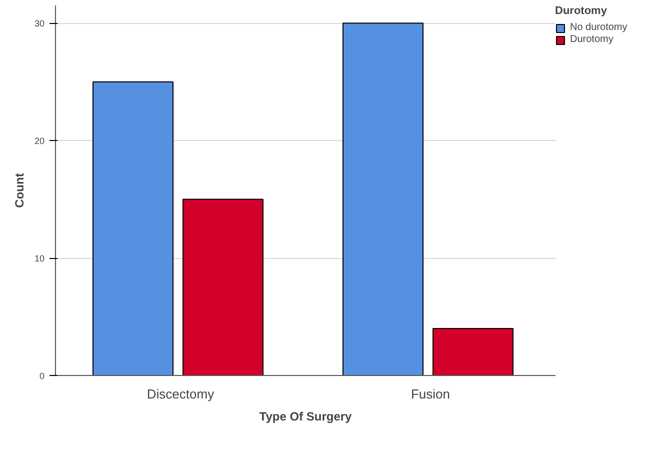 The height and width of the screenshot is (468, 669). I want to click on x-axis-title: Type Of Surgery, so click(305, 417).